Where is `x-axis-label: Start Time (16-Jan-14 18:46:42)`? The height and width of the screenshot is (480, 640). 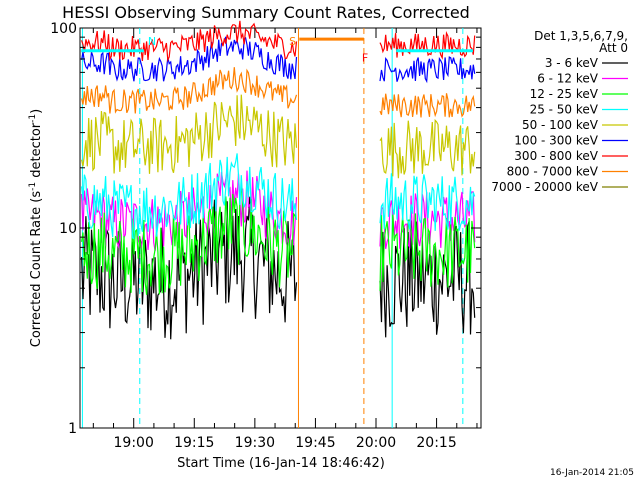
x-axis-label: Start Time (16-Jan-14 18:46:42) is located at coordinates (281, 463).